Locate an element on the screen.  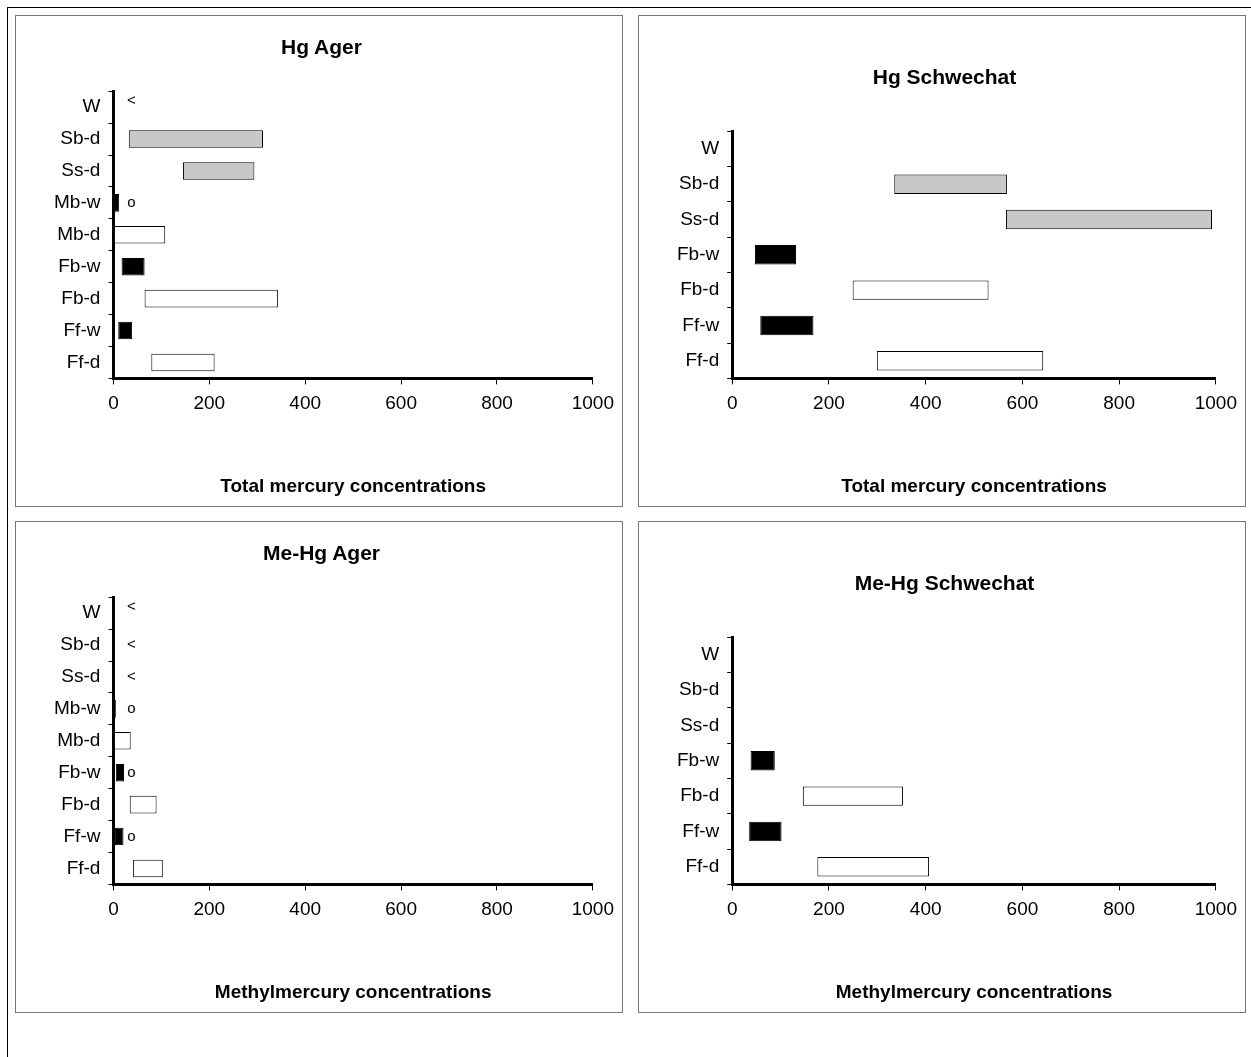
chart-title: Hg Schwechat is located at coordinates (944, 77).